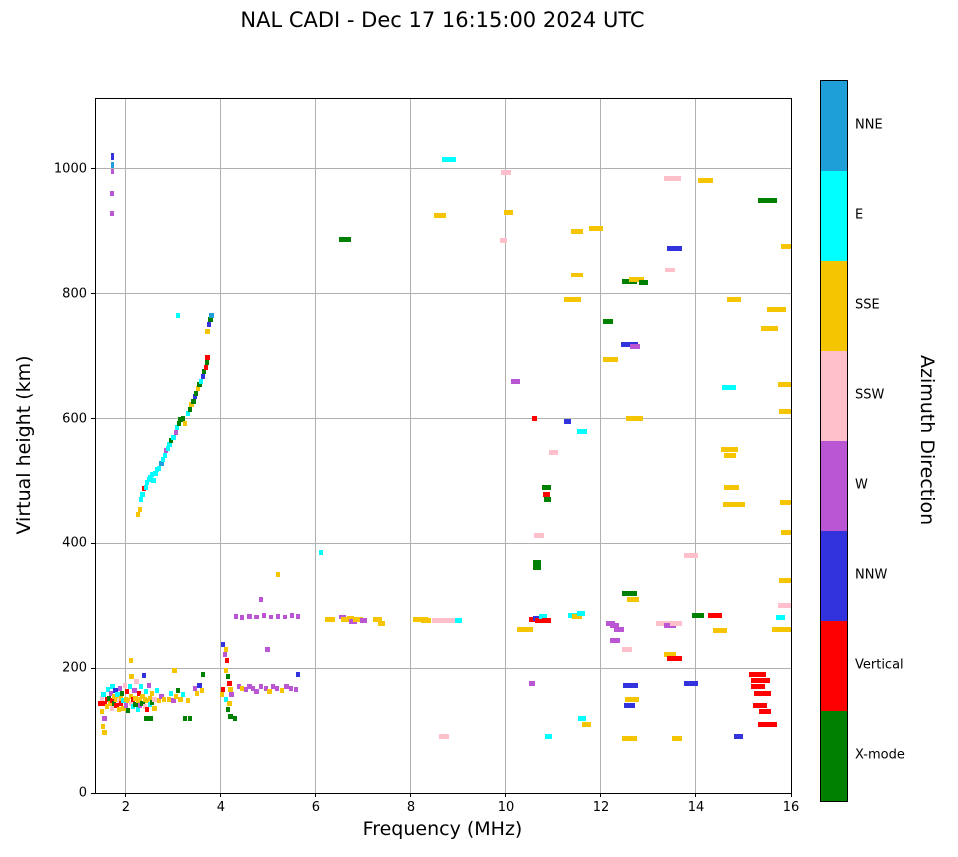  Describe the element at coordinates (24, 445) in the screenshot. I see `y-axis-label: Virtual height (km)` at that location.